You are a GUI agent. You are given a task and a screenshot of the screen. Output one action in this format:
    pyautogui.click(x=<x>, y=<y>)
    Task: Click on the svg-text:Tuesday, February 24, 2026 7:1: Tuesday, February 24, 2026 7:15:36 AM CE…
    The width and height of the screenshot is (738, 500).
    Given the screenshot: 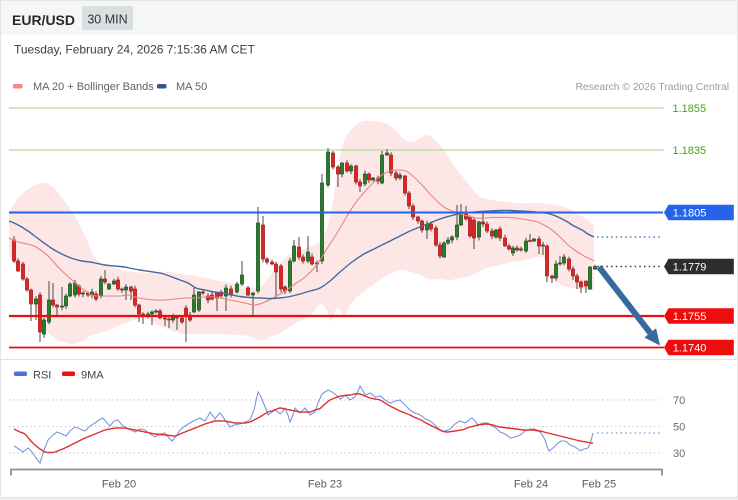 What is the action you would take?
    pyautogui.click(x=134, y=50)
    